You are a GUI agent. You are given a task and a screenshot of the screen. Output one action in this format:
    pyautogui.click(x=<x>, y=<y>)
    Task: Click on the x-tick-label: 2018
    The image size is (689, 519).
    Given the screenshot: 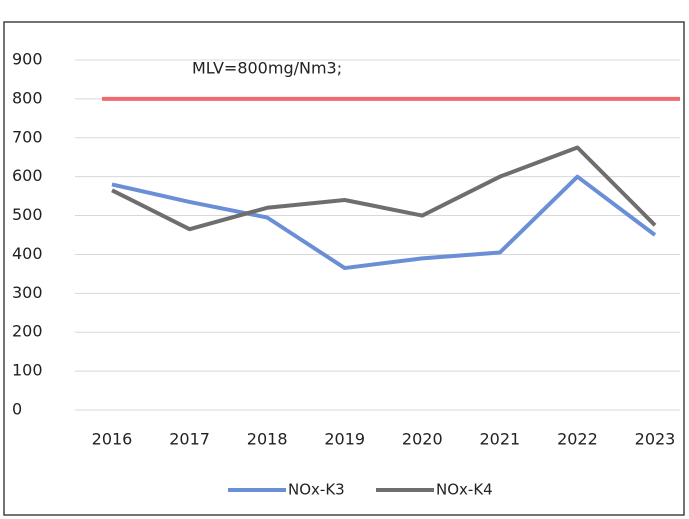 What is the action you would take?
    pyautogui.click(x=267, y=439)
    